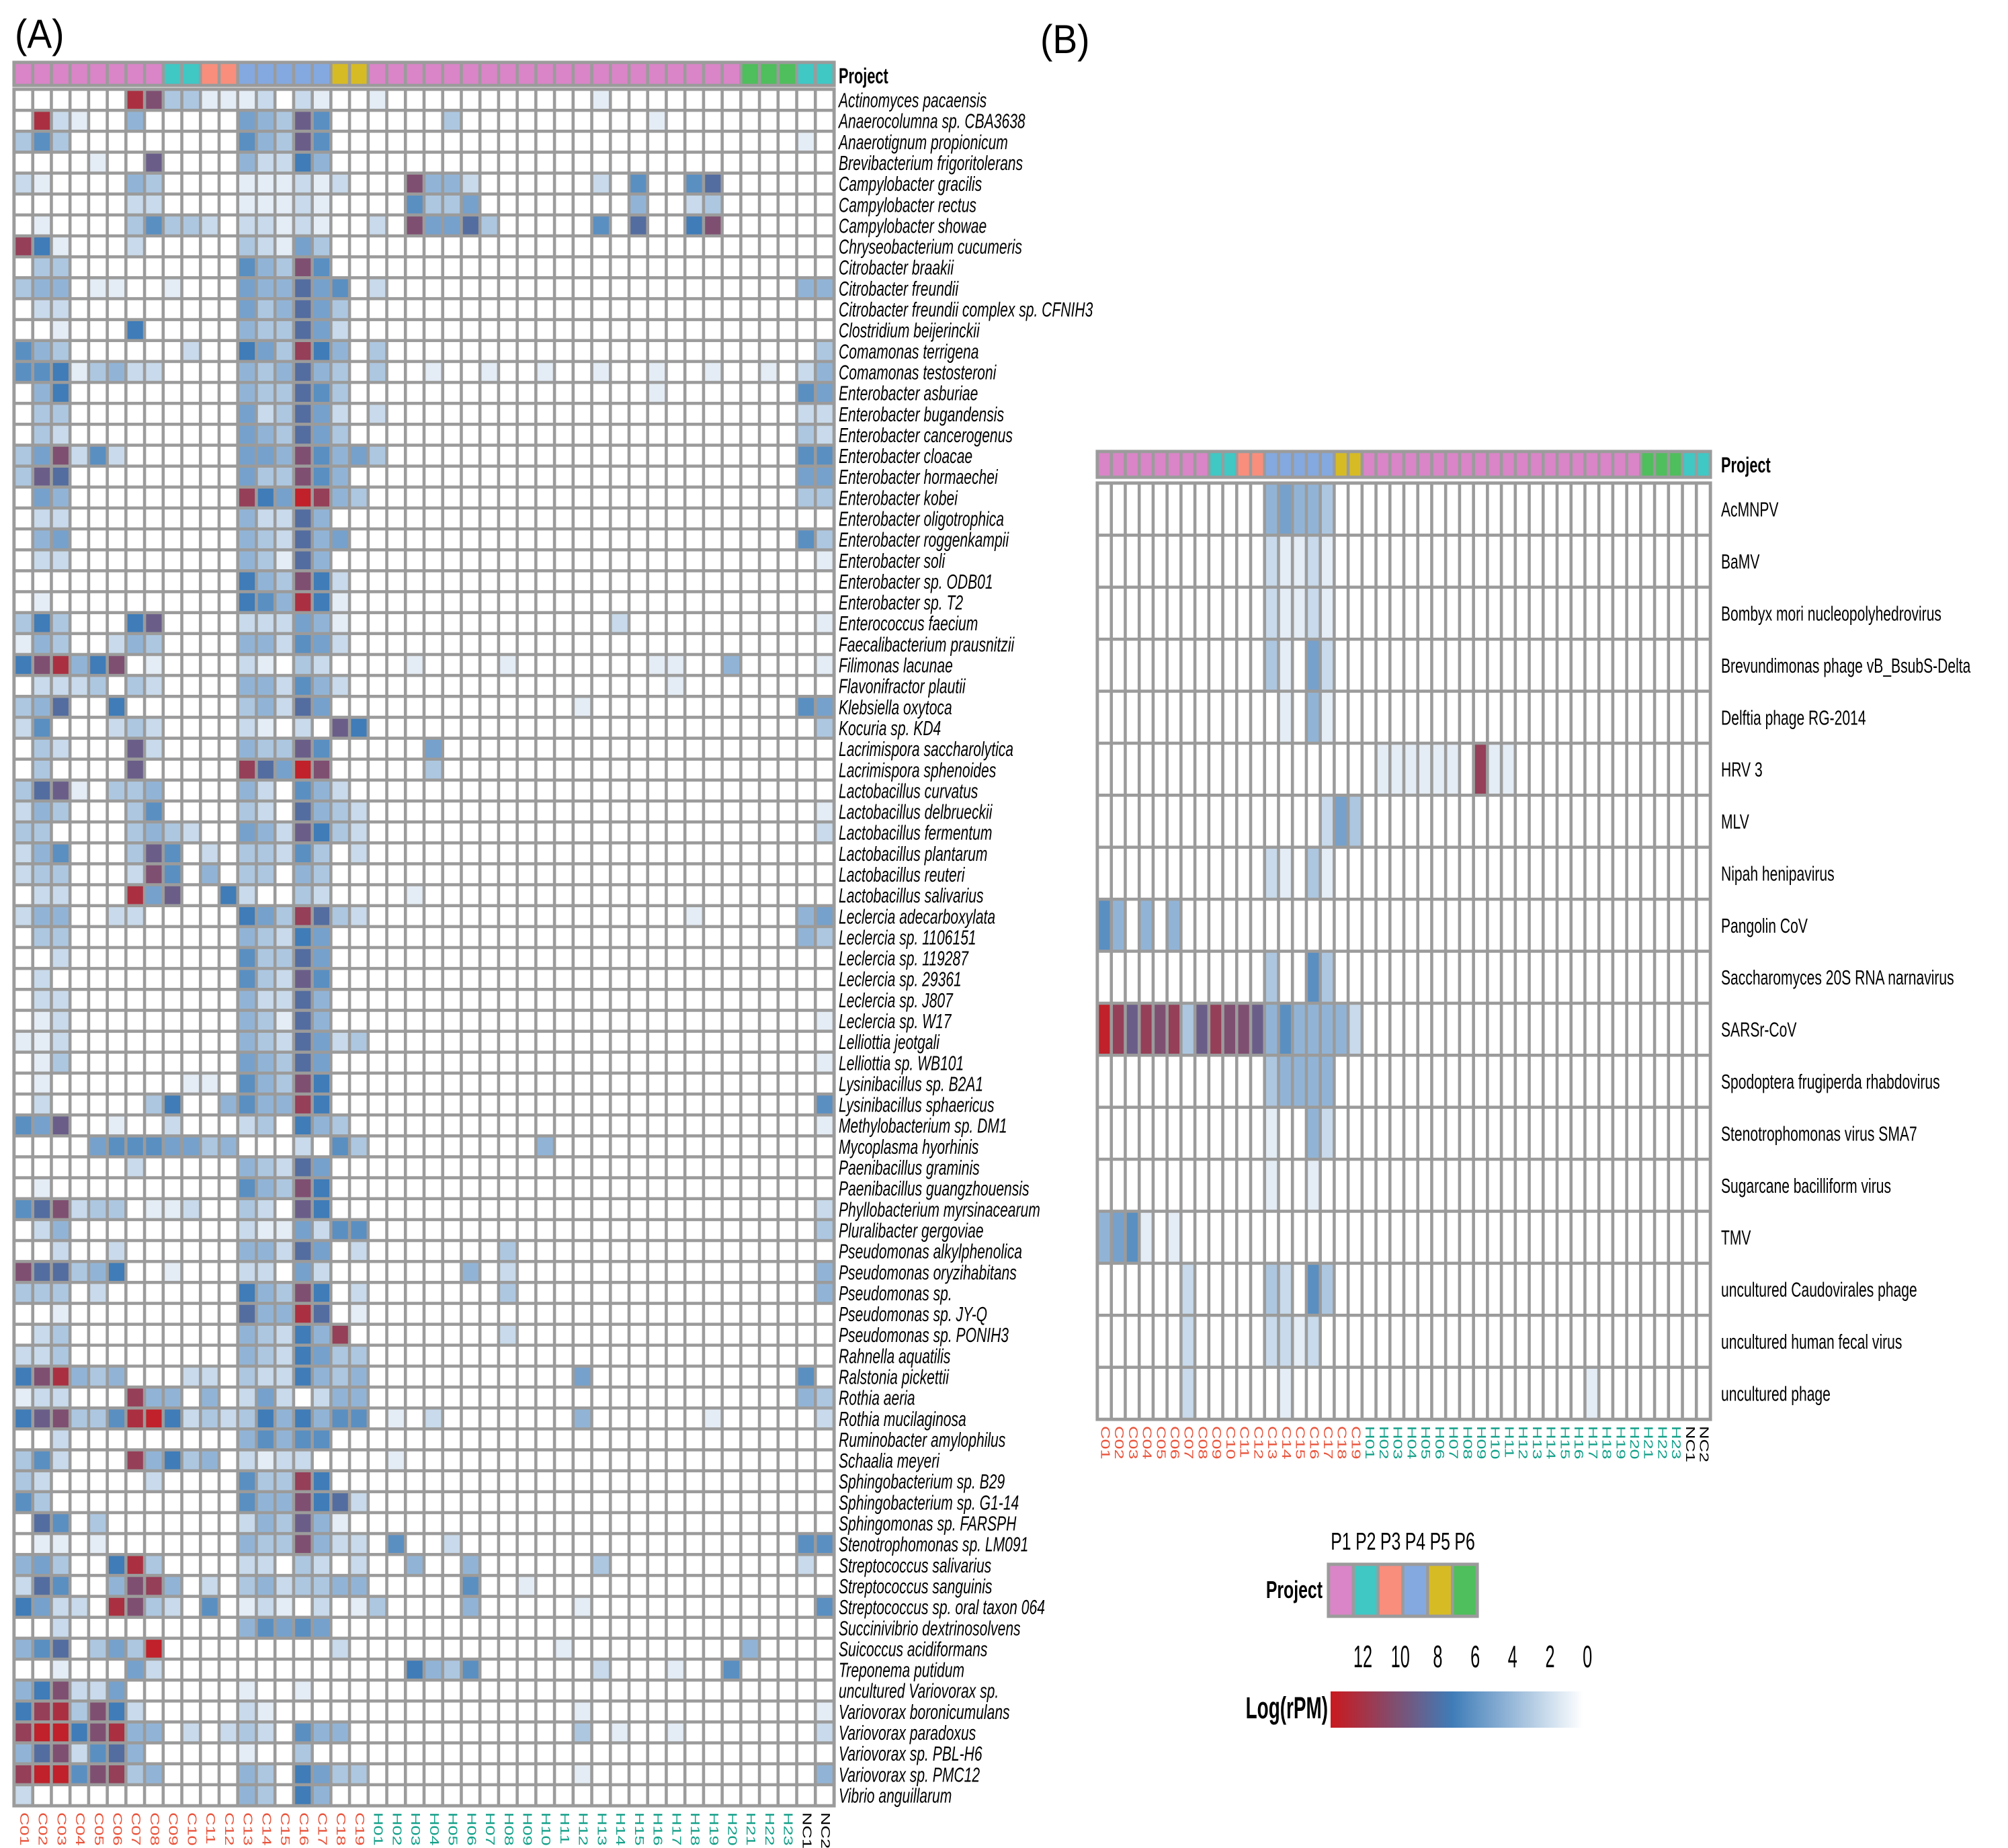 This screenshot has height=1848, width=2008. Describe the element at coordinates (934, 1545) in the screenshot. I see `svg-text: Stenotrophomonas sp. LM091` at that location.